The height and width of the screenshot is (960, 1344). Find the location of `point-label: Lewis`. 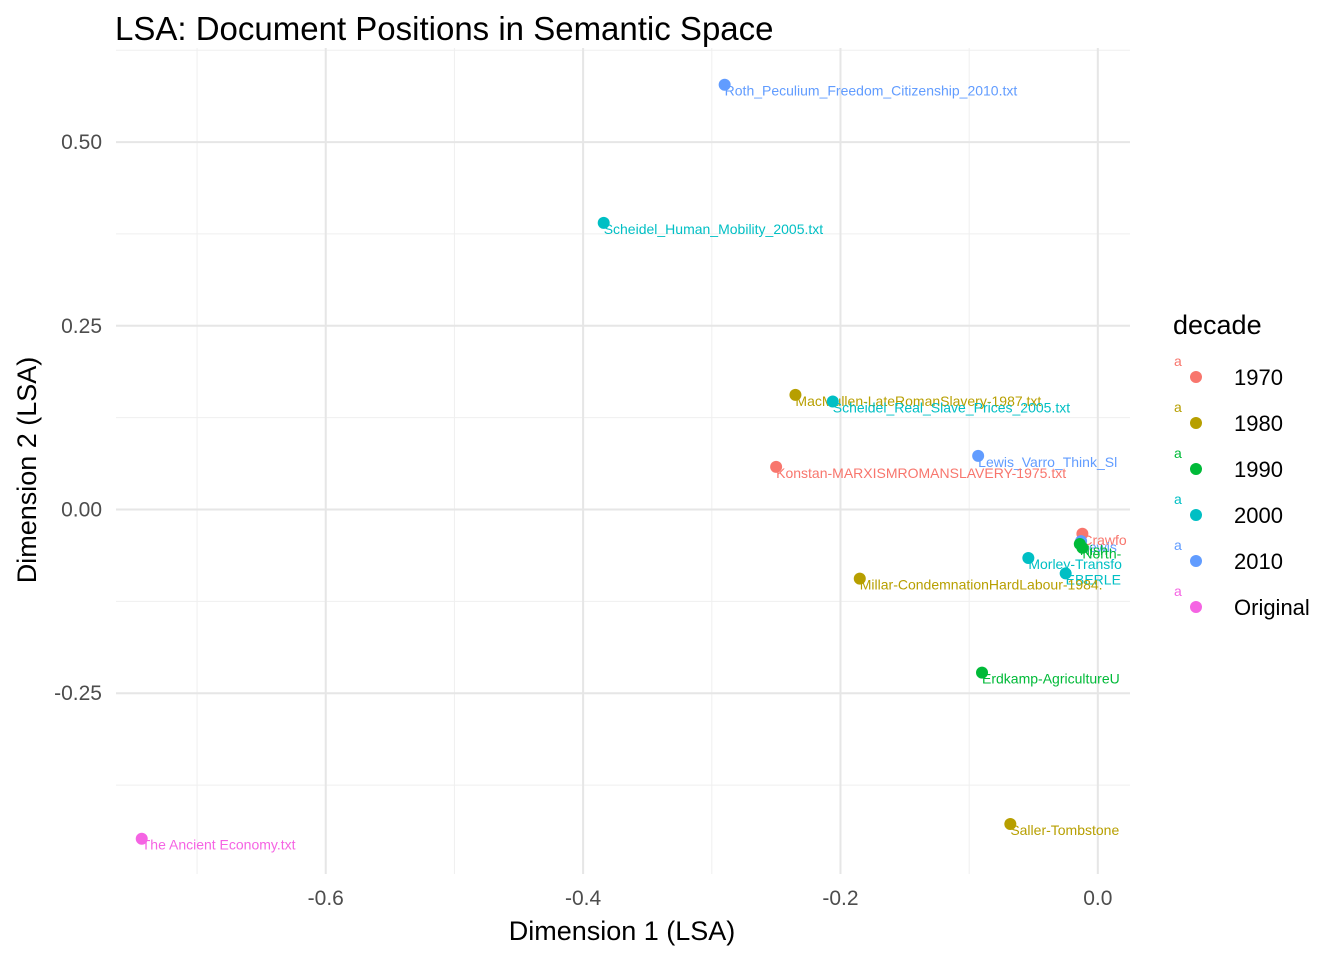

point-label: Lewis is located at coordinates (1099, 547).